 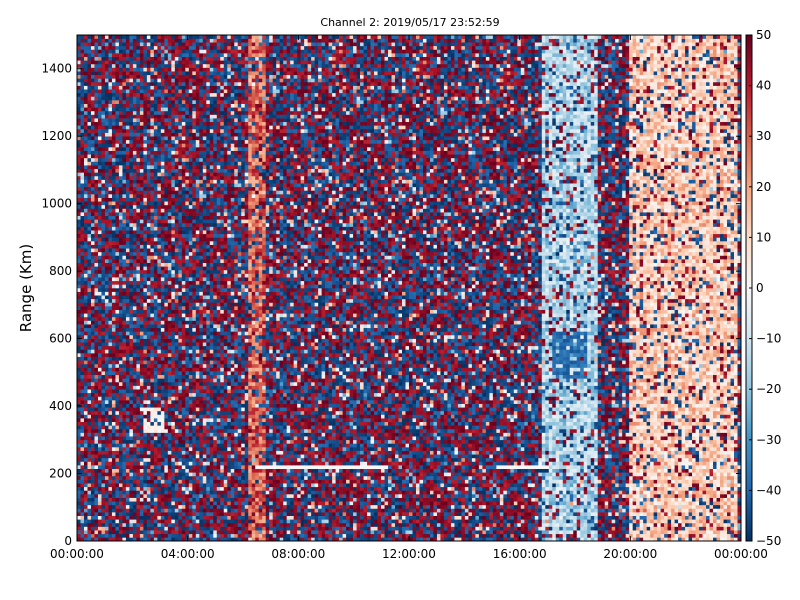 What do you see at coordinates (56, 136) in the screenshot?
I see `y-tick-label: 1200` at bounding box center [56, 136].